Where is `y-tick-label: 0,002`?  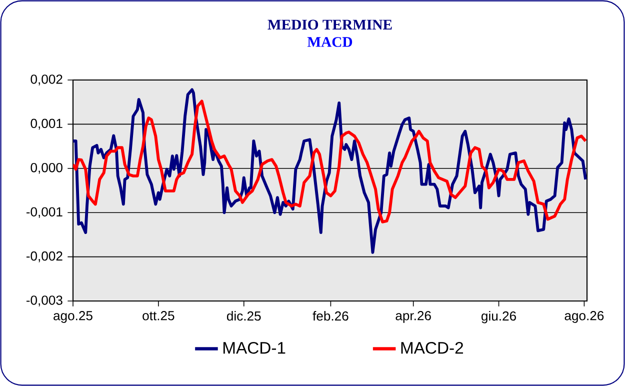 y-tick-label: 0,002 is located at coordinates (46, 80).